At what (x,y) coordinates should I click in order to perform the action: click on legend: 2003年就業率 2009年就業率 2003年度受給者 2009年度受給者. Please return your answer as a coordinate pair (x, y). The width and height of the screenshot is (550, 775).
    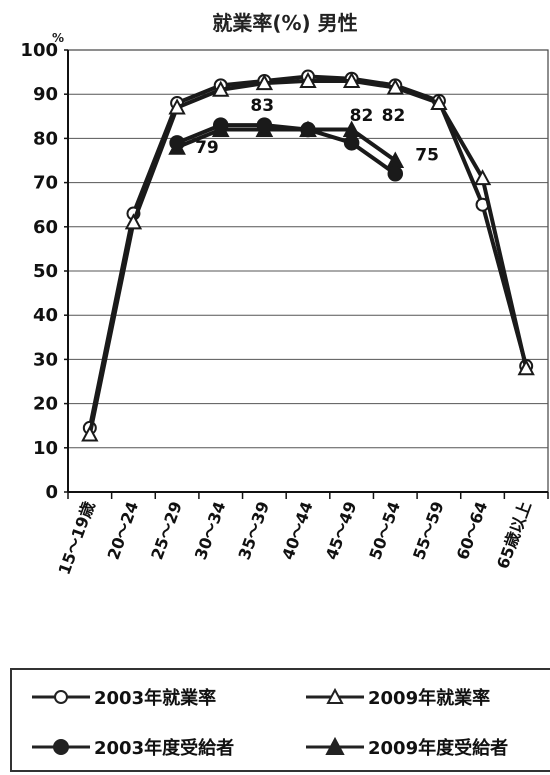
    Looking at the image, I should click on (280, 720).